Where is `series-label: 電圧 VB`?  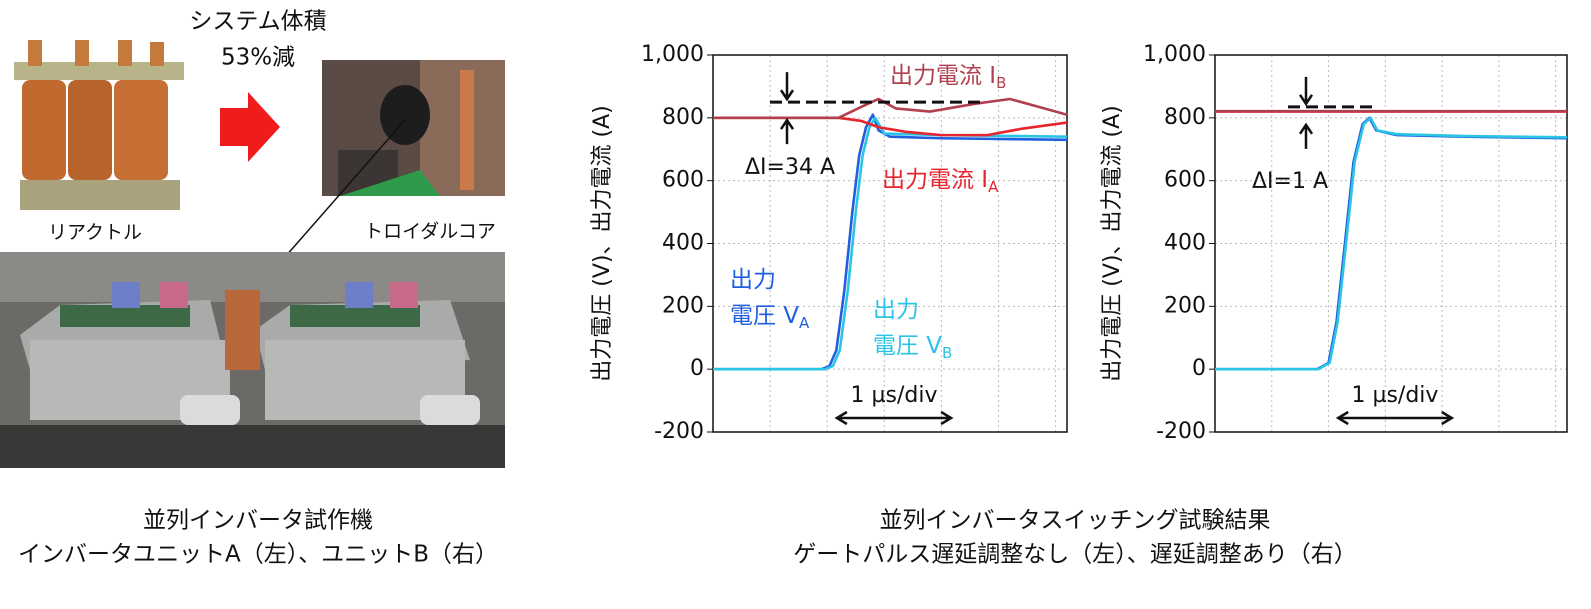 series-label: 電圧 VB is located at coordinates (912, 347).